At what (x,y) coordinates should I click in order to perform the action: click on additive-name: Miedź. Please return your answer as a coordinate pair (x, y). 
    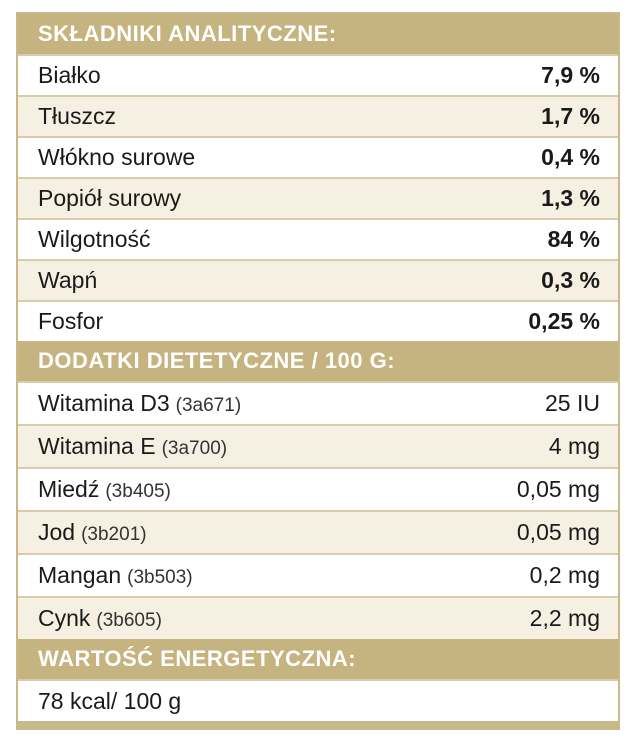
    Looking at the image, I should click on (69, 489).